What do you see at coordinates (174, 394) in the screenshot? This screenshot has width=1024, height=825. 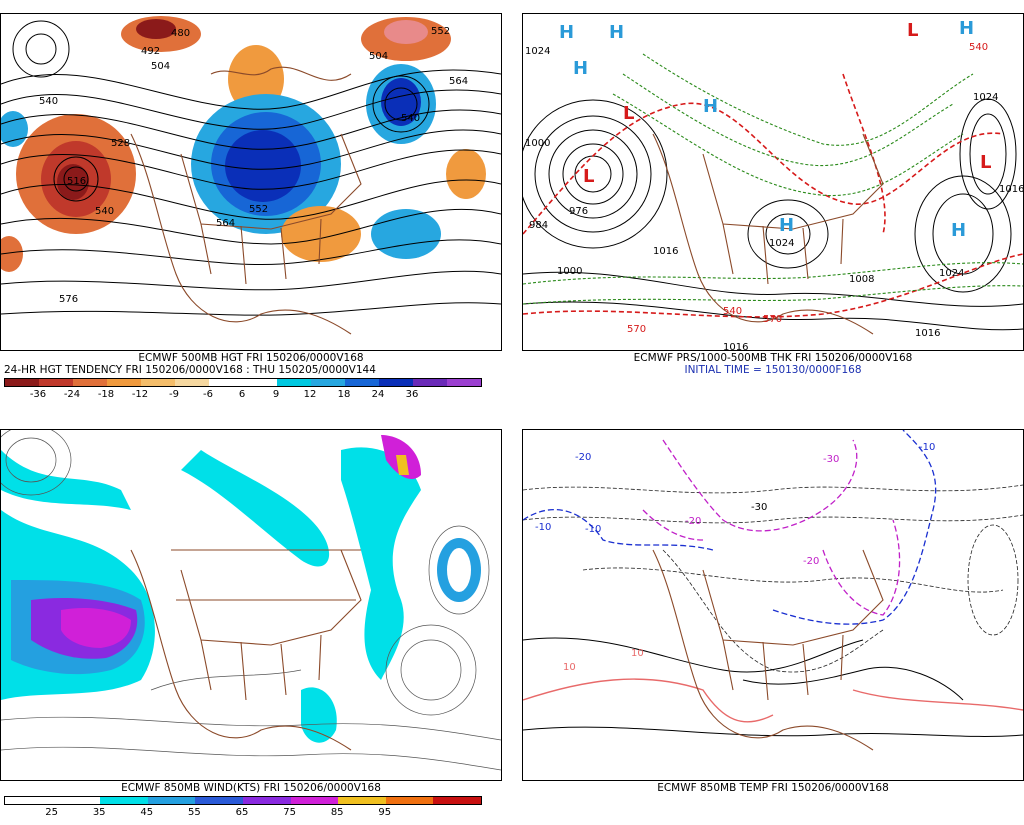 I see `legend-tick-label: -9` at bounding box center [174, 394].